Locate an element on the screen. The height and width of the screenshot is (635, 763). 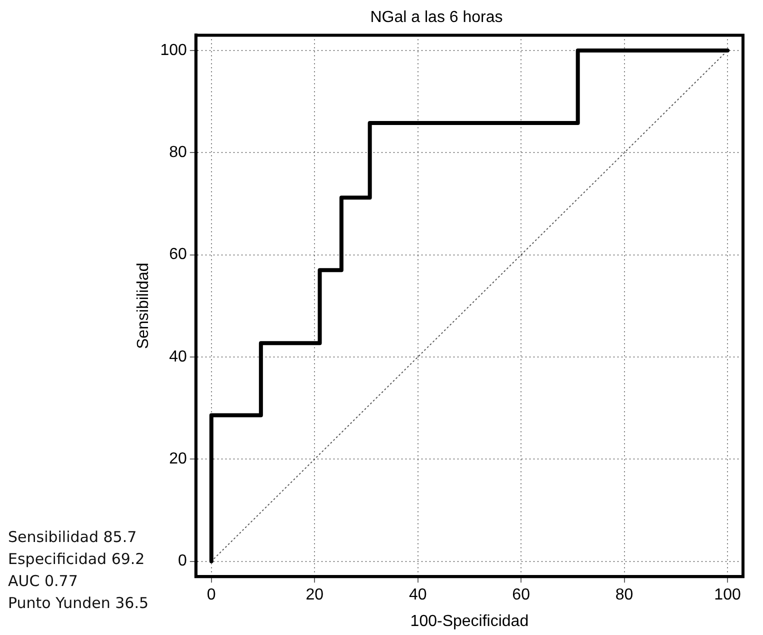
y-tick-label: 100 is located at coordinates (173, 50).